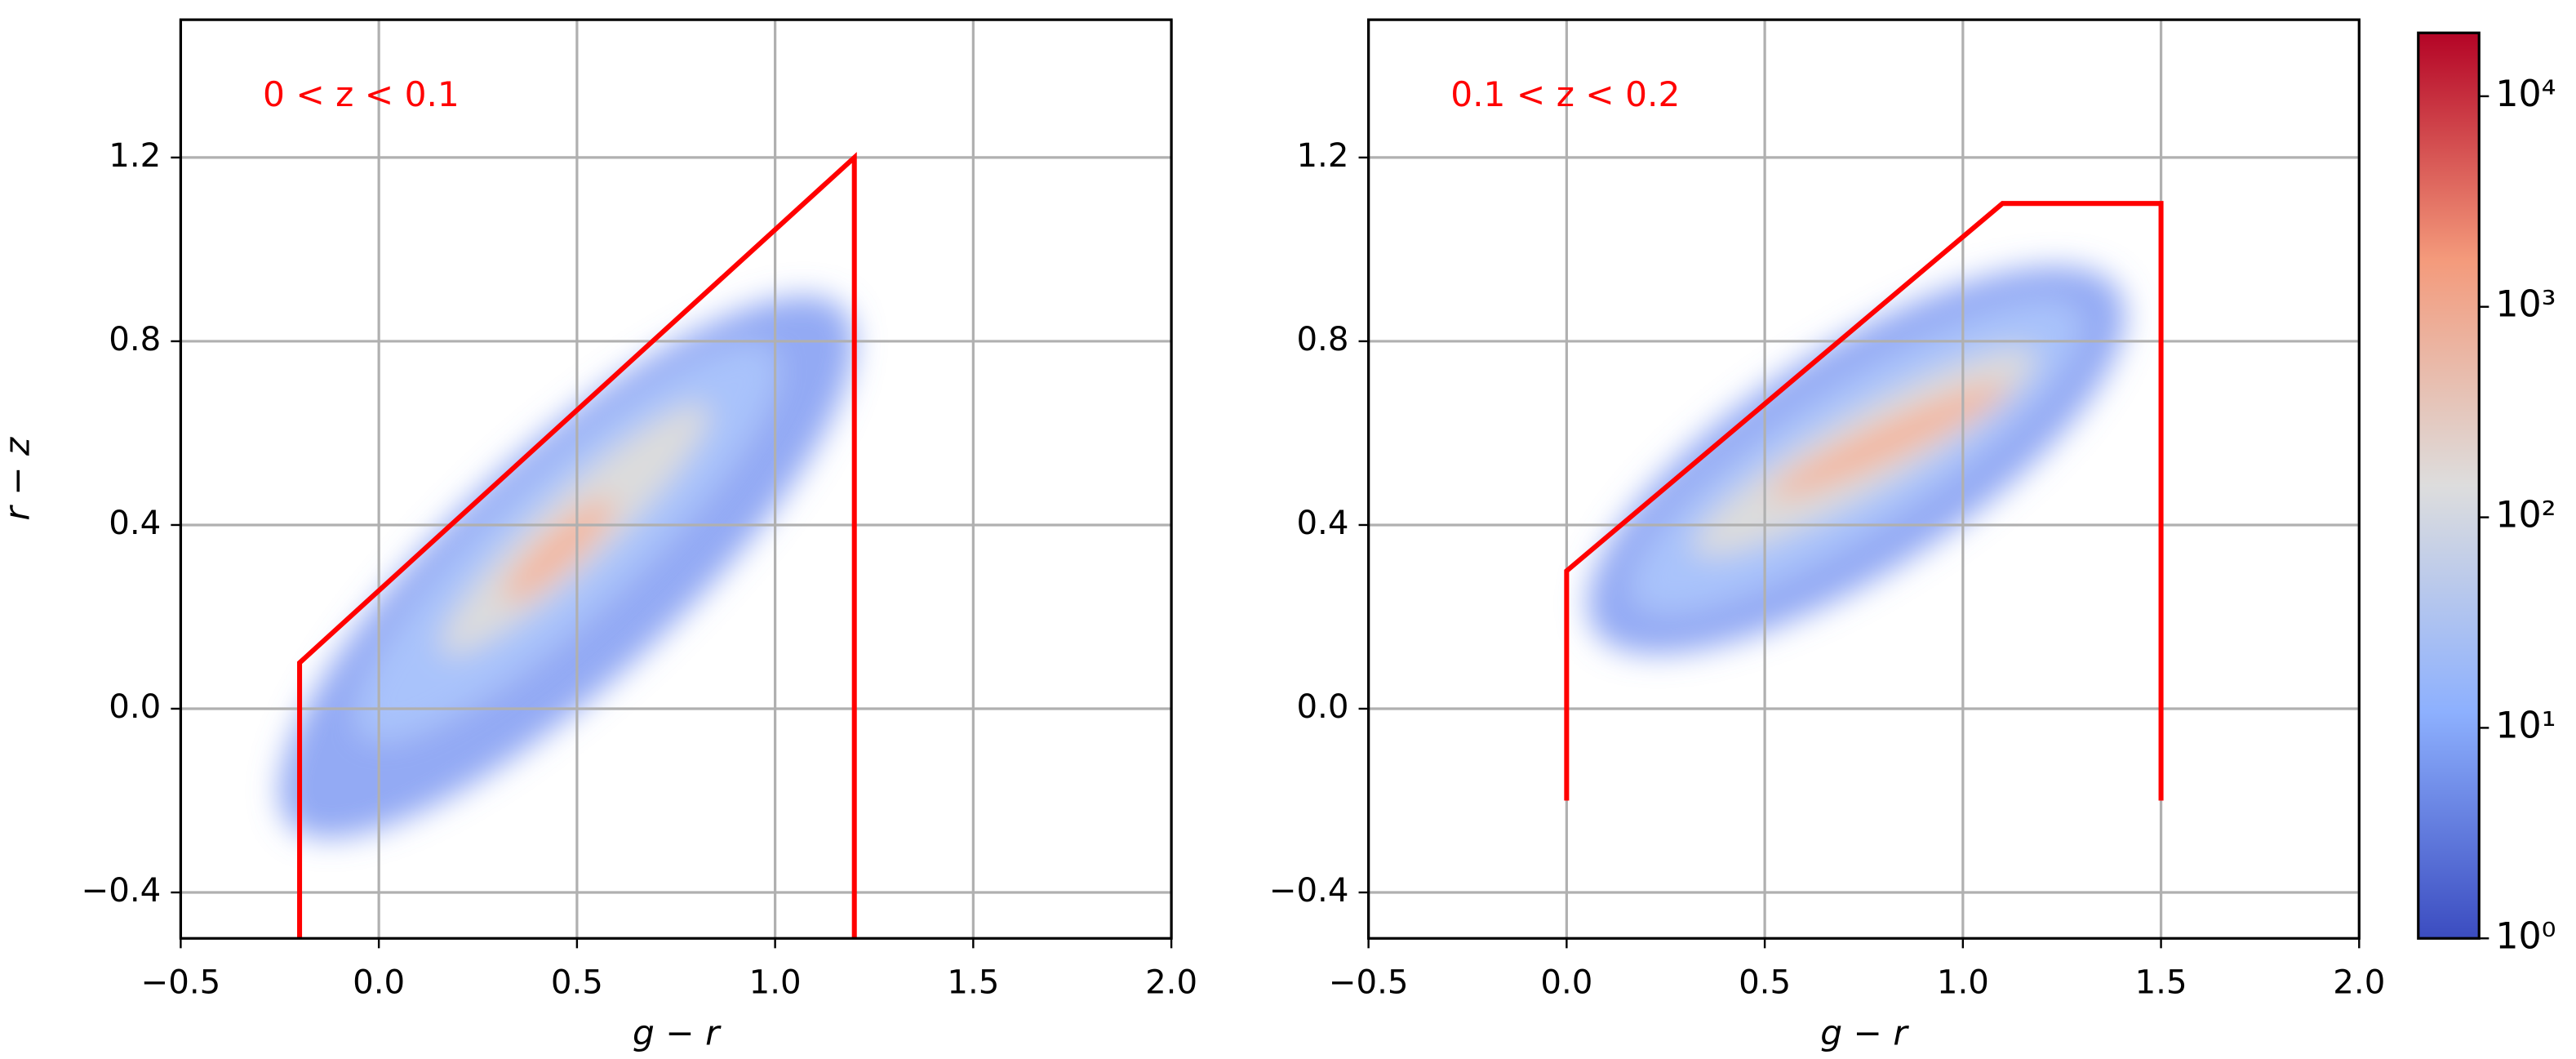 The image size is (2576, 1059). I want to click on colorbar-tick-label: 10⁴, so click(2525, 94).